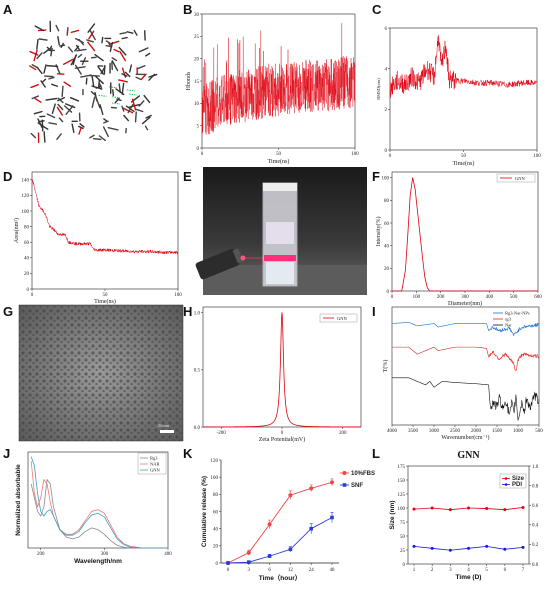  Describe the element at coordinates (187, 9) in the screenshot. I see `panel-label-b: B` at that location.